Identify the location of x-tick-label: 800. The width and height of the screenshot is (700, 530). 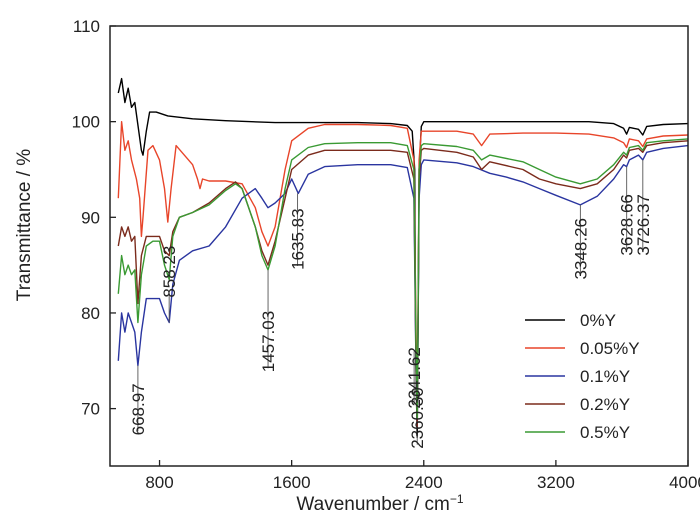
(159, 482).